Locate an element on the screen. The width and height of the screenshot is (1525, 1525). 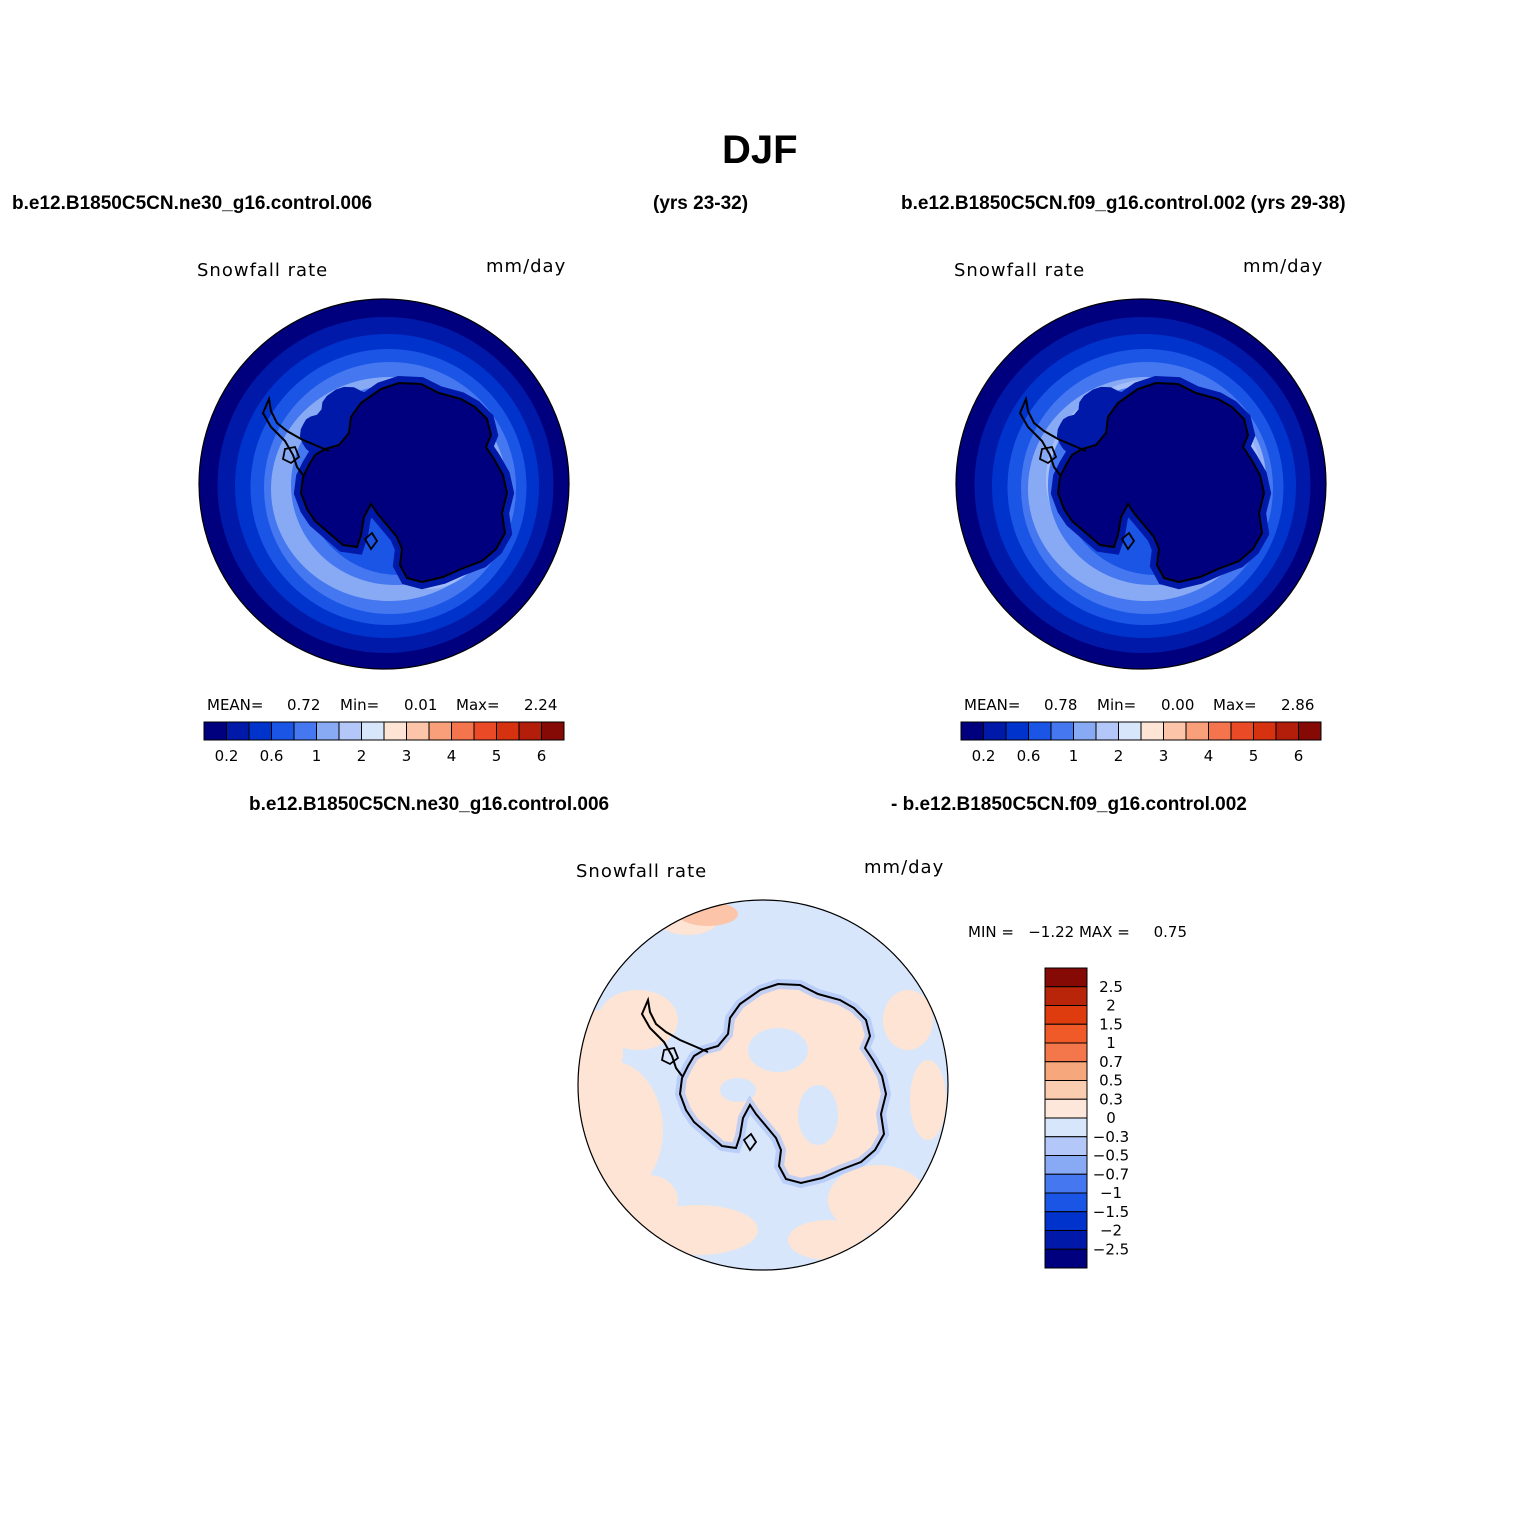
panel1-units-label: mm/day is located at coordinates (526, 266).